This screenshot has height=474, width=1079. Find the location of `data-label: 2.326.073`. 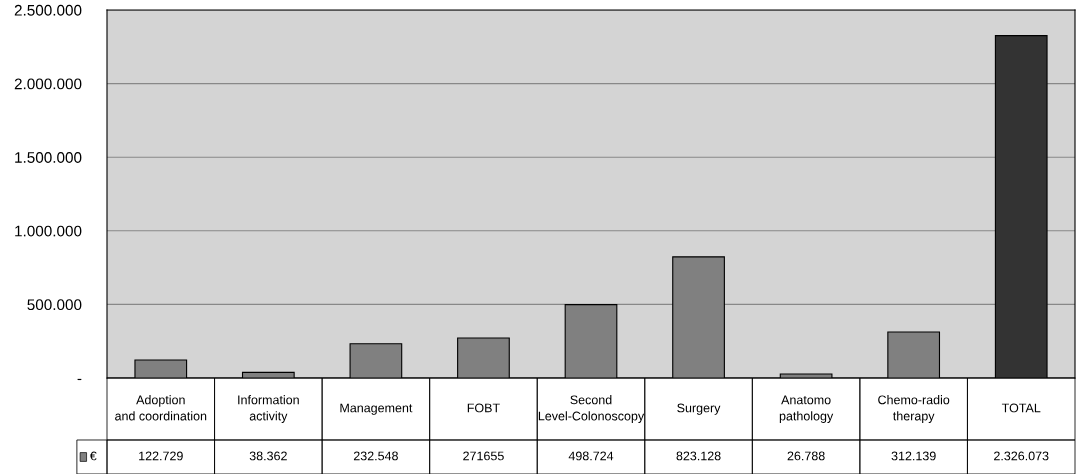

data-label: 2.326.073 is located at coordinates (1021, 456).